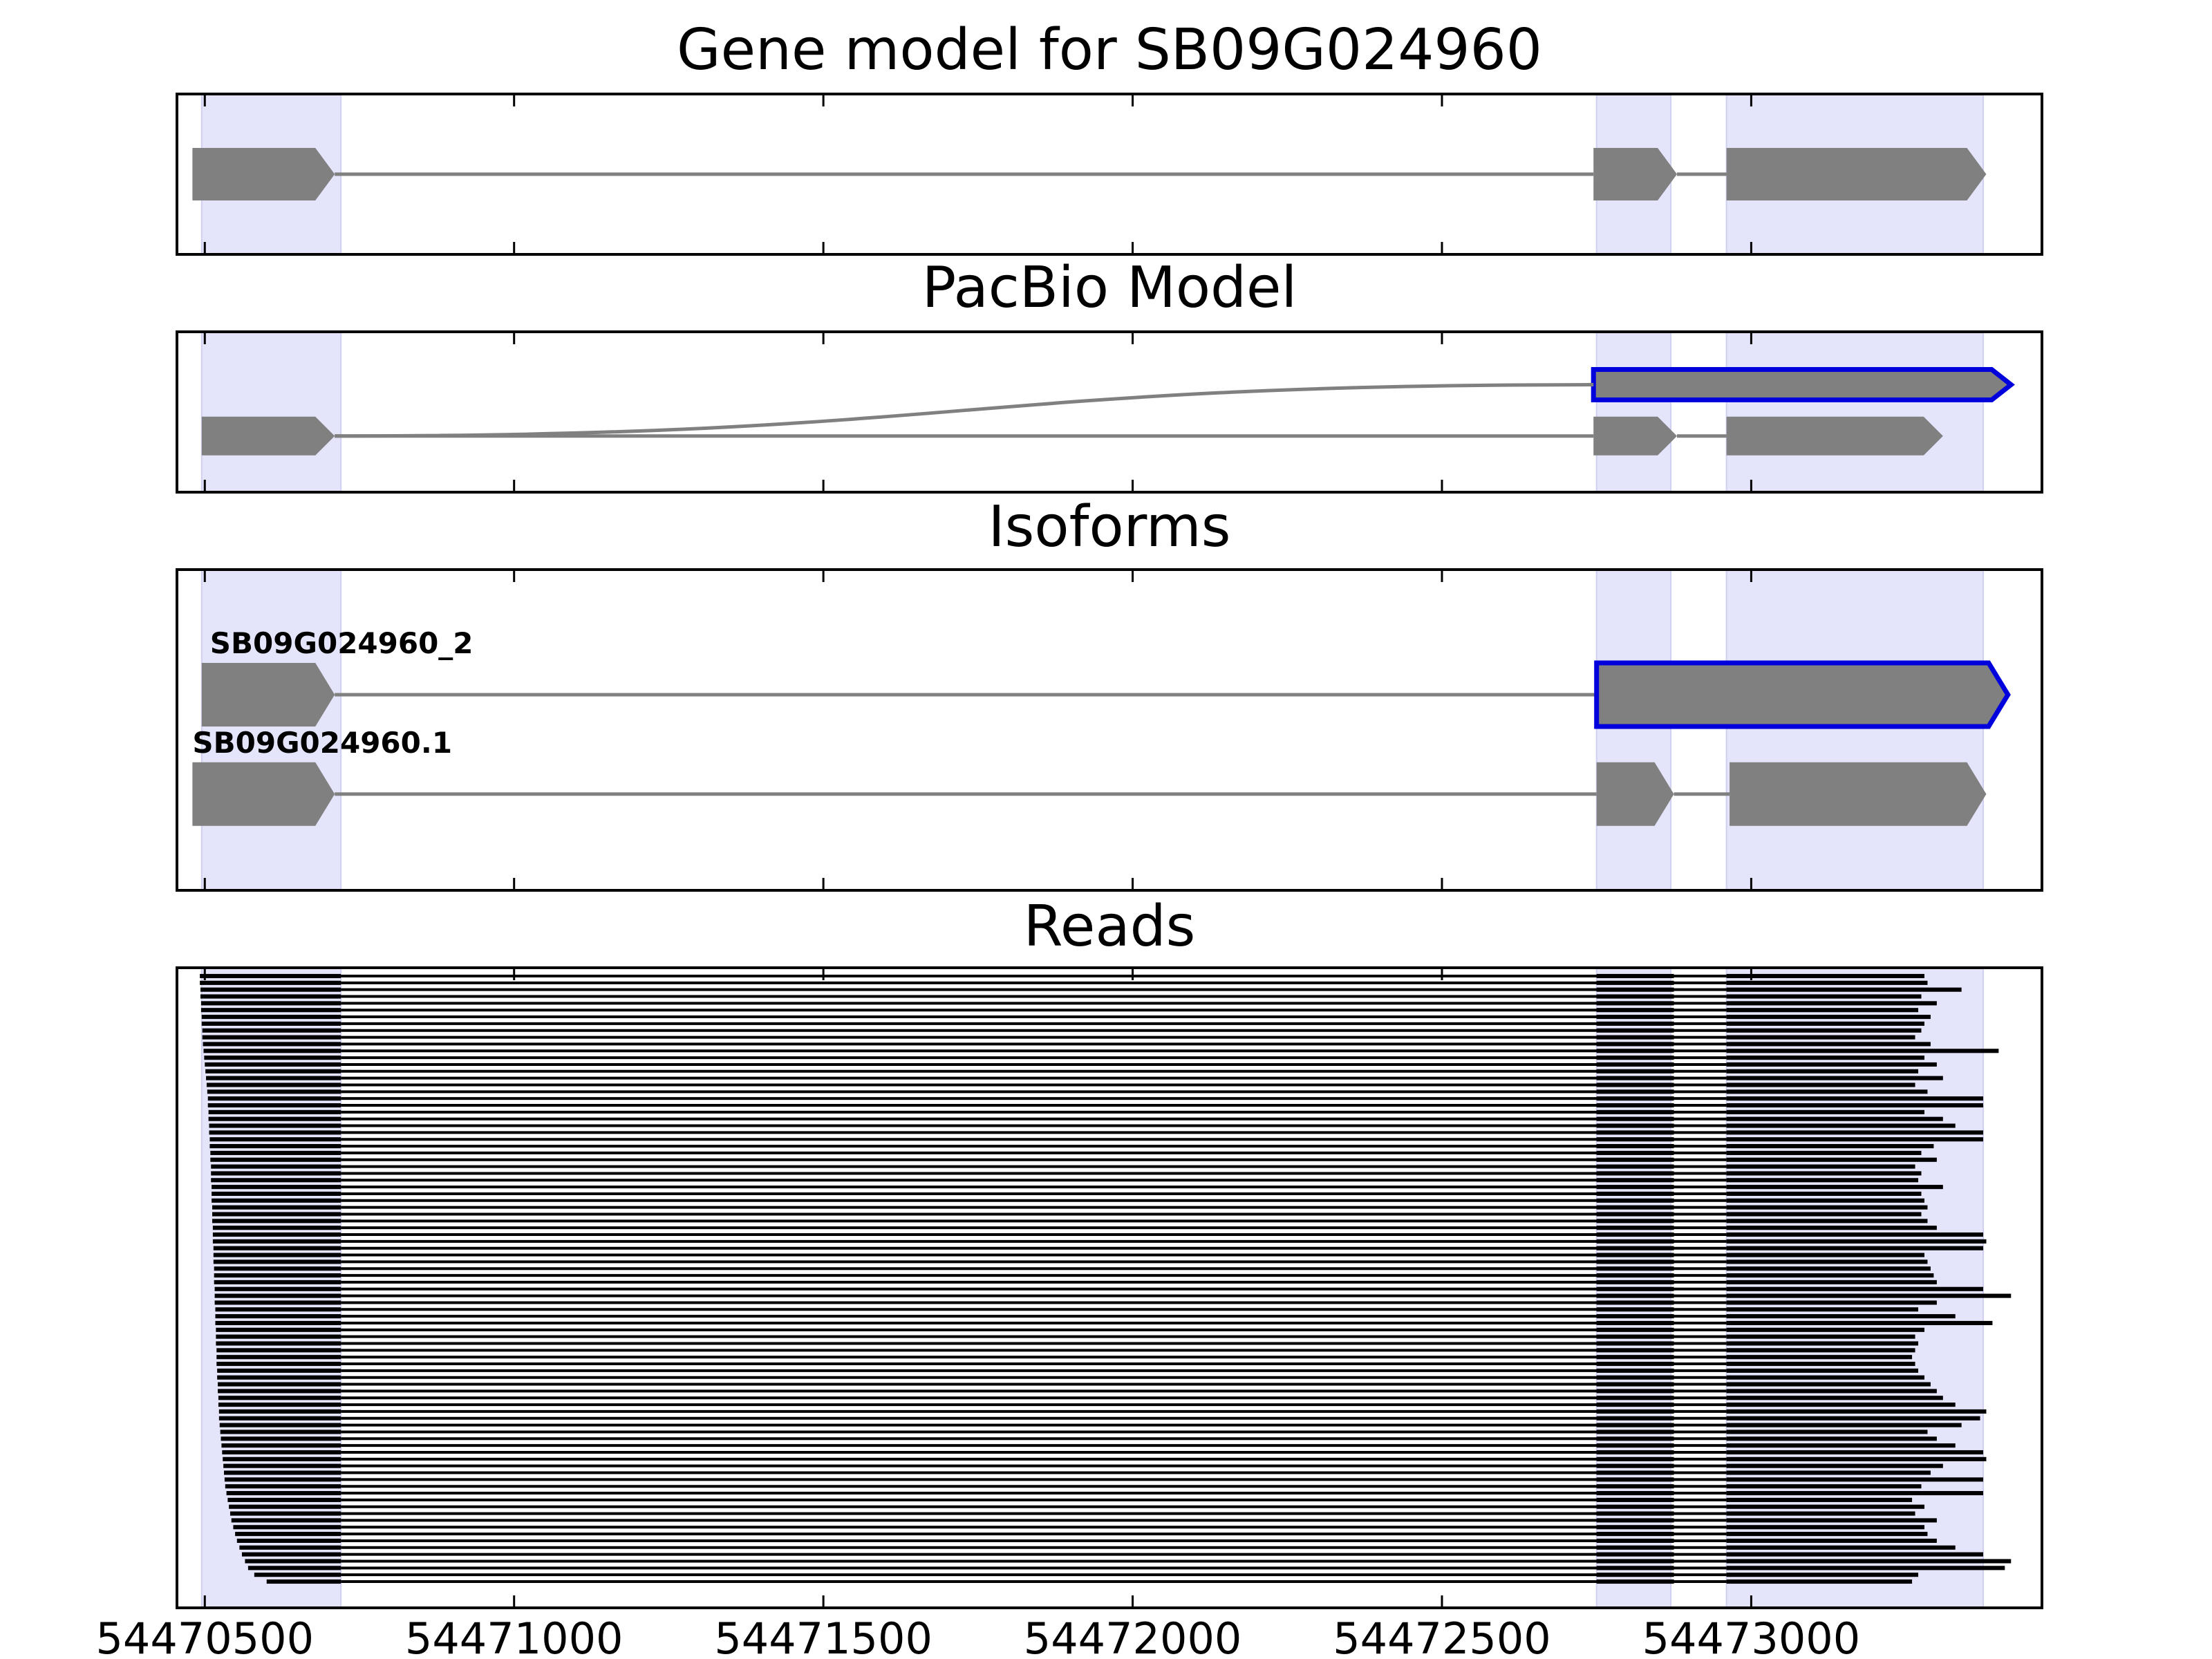  Describe the element at coordinates (1110, 927) in the screenshot. I see `reads-title: Reads` at that location.